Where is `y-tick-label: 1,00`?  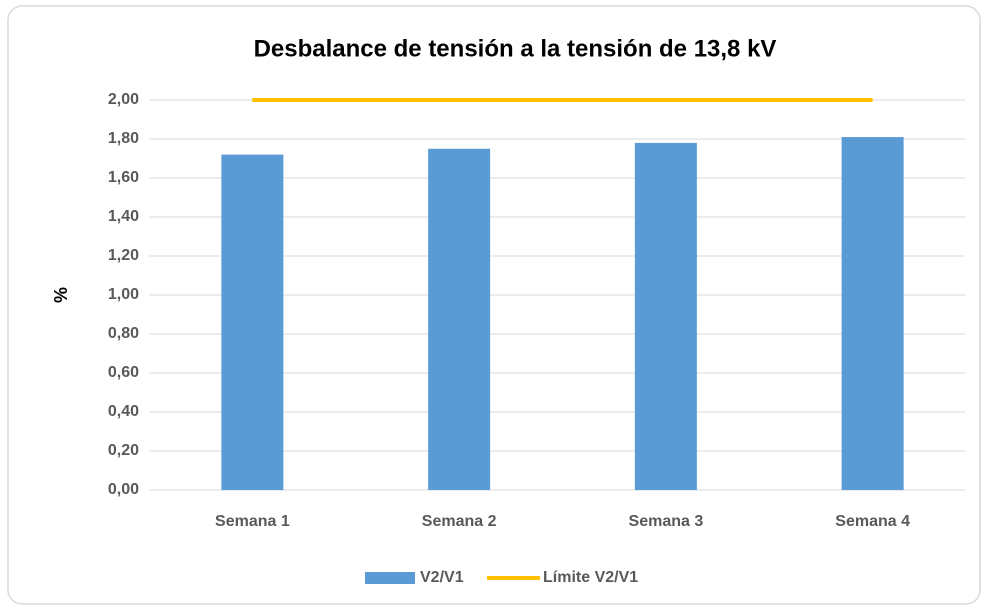 y-tick-label: 1,00 is located at coordinates (123, 294).